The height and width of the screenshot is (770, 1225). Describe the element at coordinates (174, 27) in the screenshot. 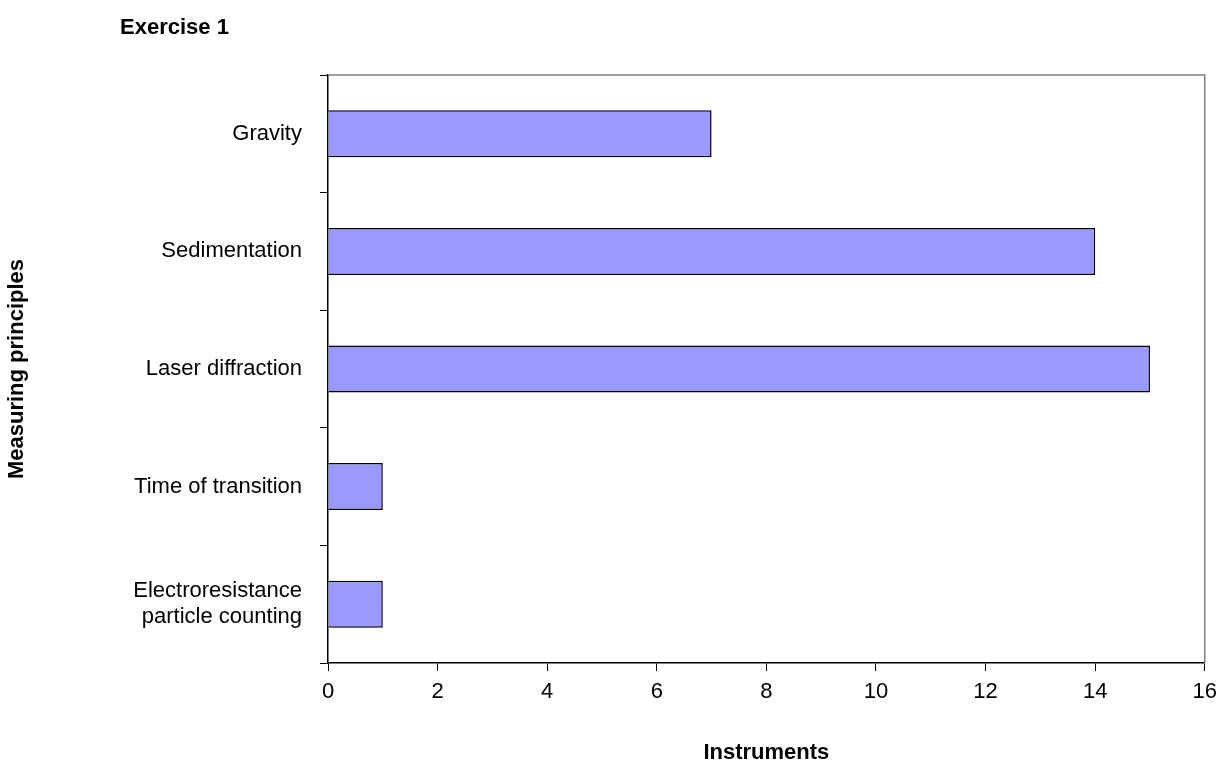

I see `chart-title: Exercise 1` at that location.